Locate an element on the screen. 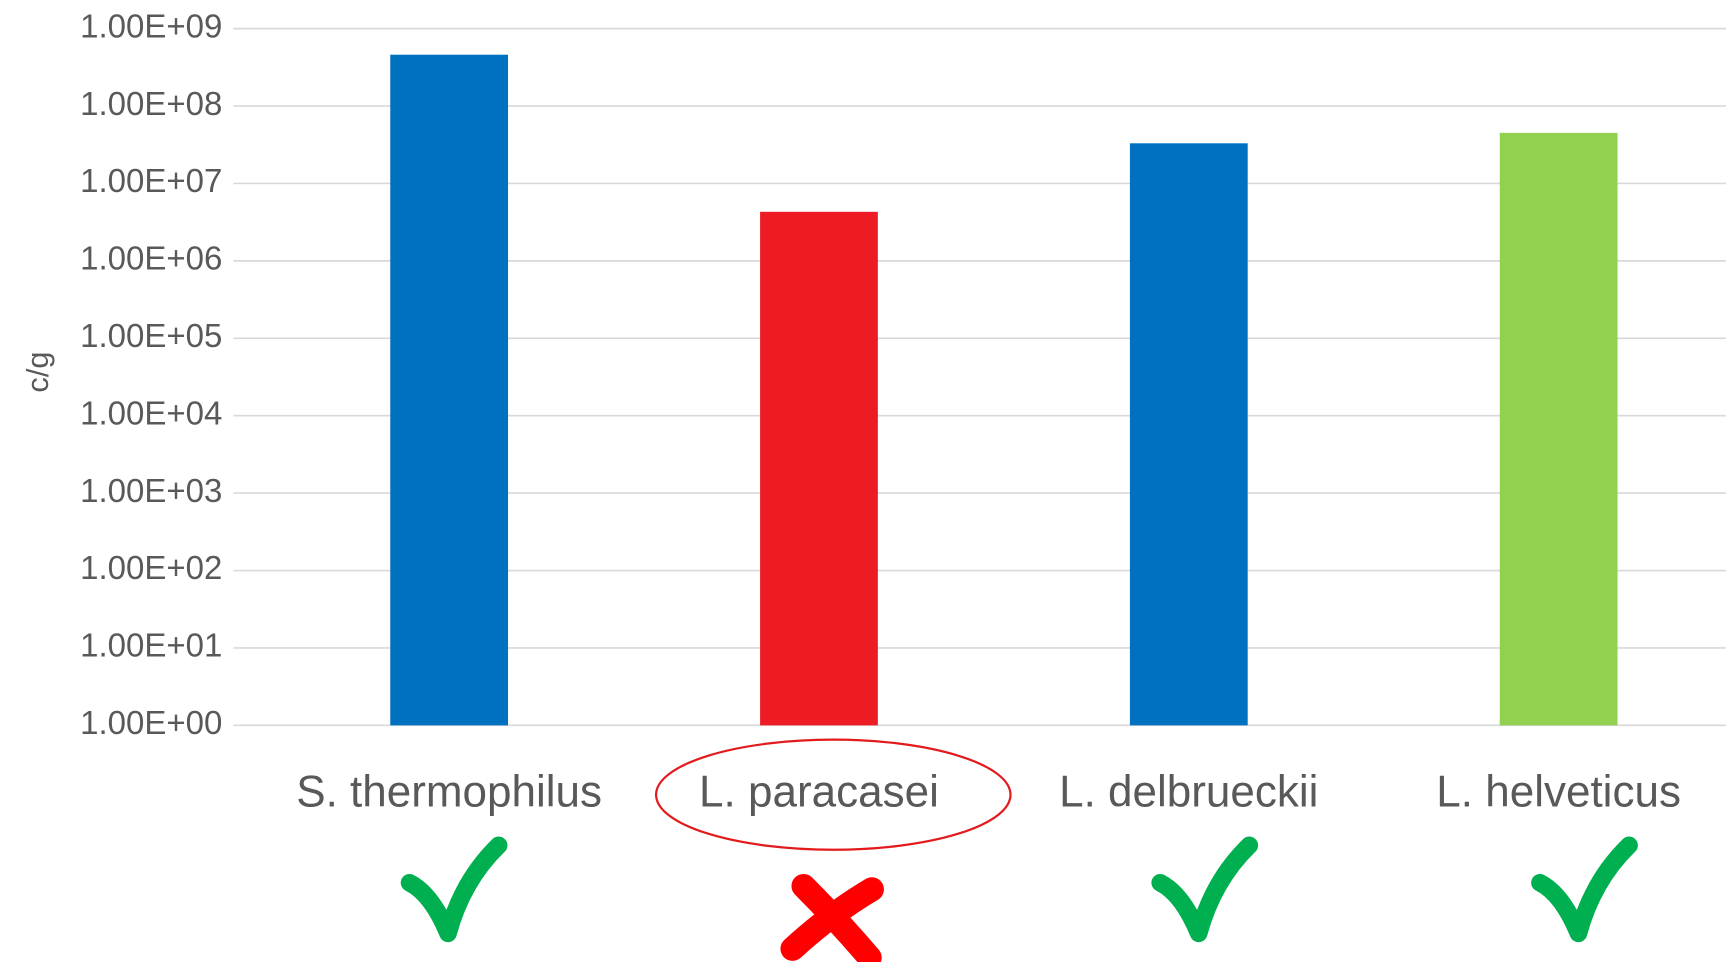 The width and height of the screenshot is (1726, 962). y-tick-label: 1.00E+01 is located at coordinates (151, 645).